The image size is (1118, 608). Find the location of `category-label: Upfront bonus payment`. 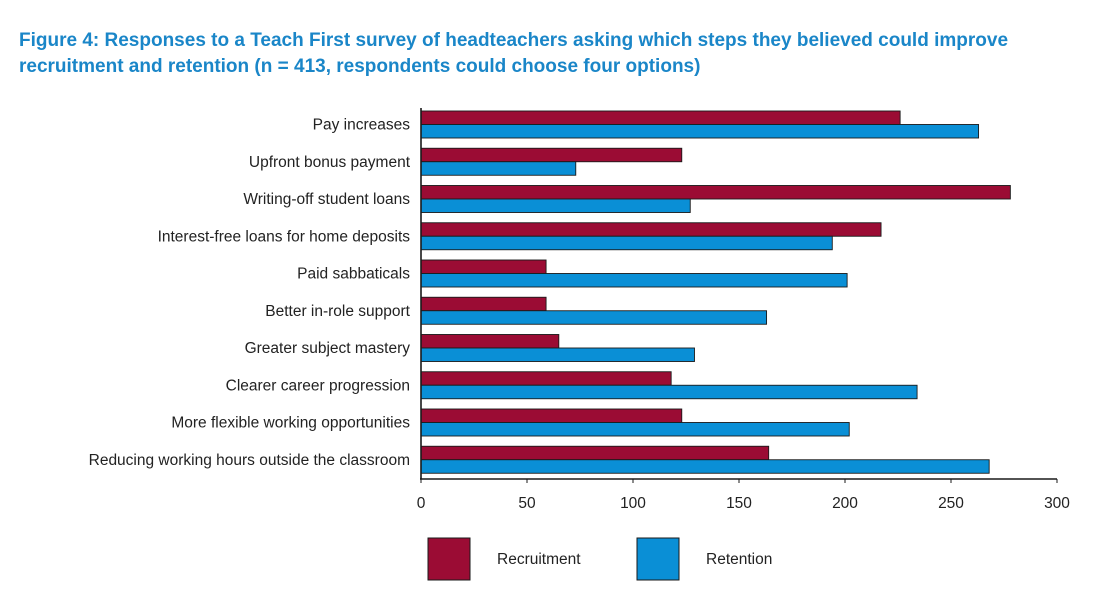

category-label: Upfront bonus payment is located at coordinates (330, 162).